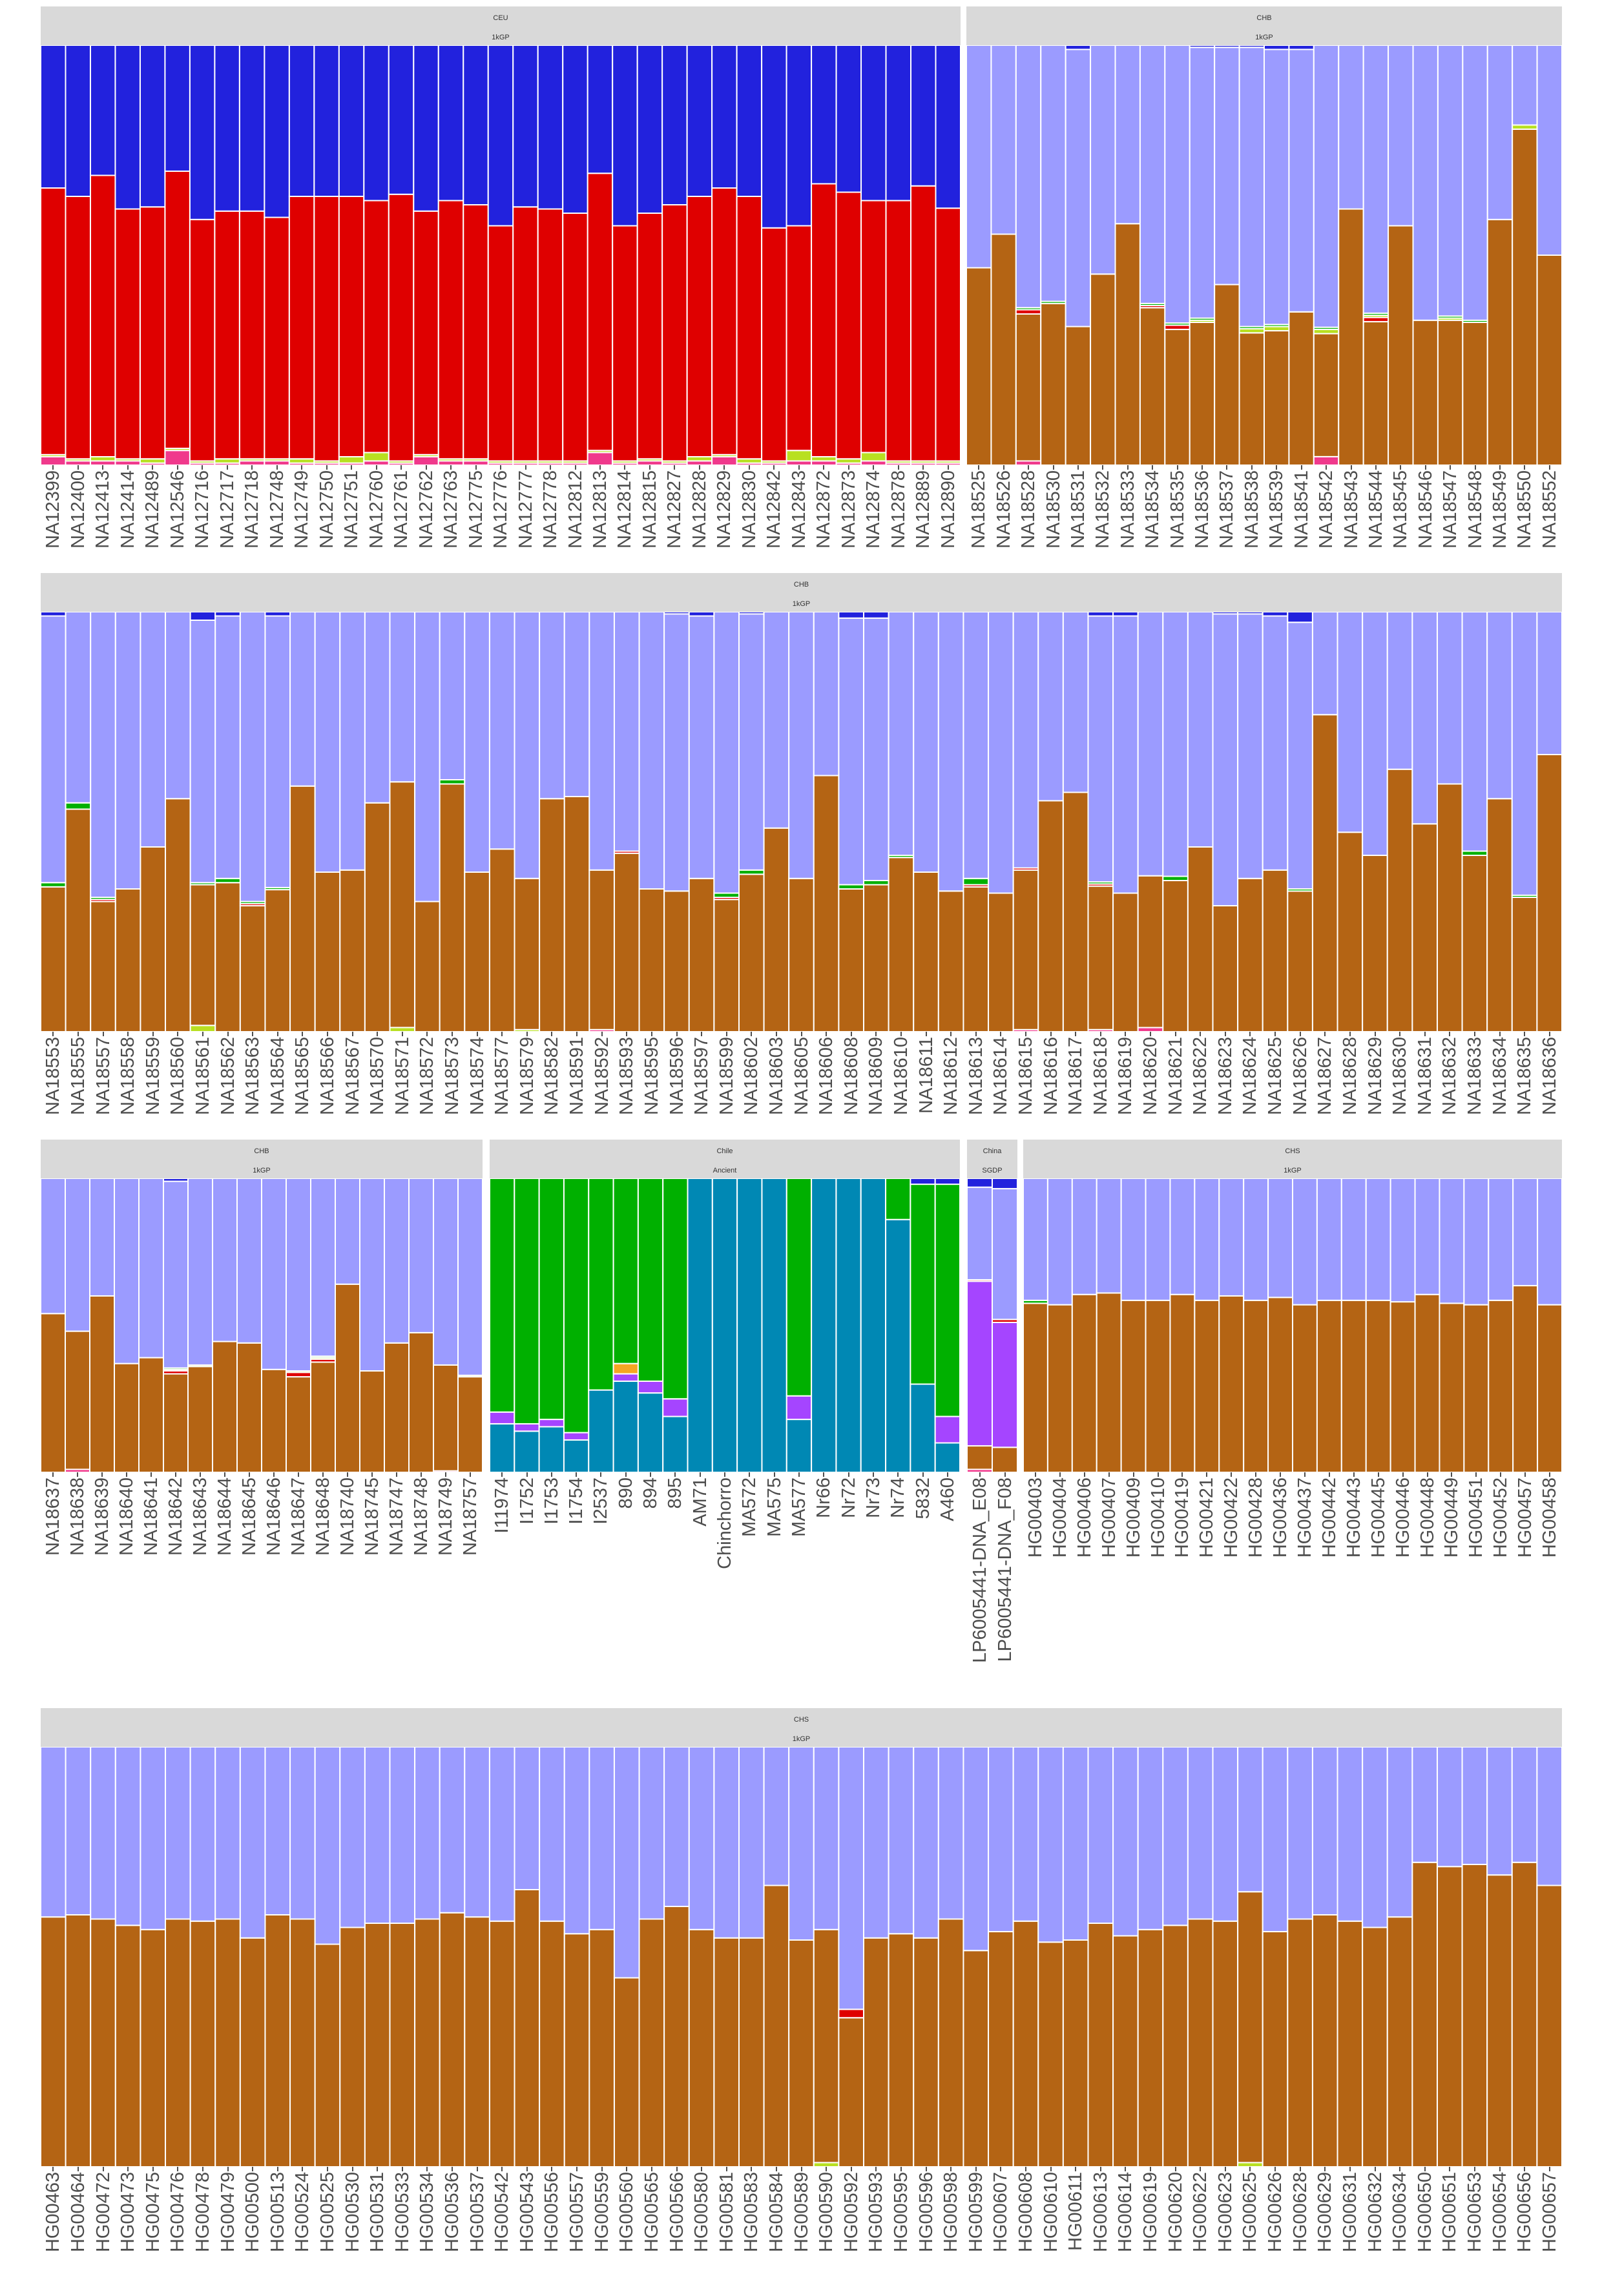 The image size is (1602, 2296). I want to click on bar-segment-lime, so click(873, 457).